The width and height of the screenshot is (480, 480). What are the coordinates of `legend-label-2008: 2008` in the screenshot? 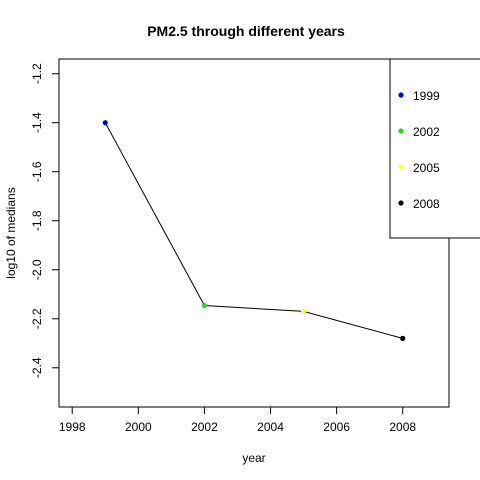 It's located at (426, 204).